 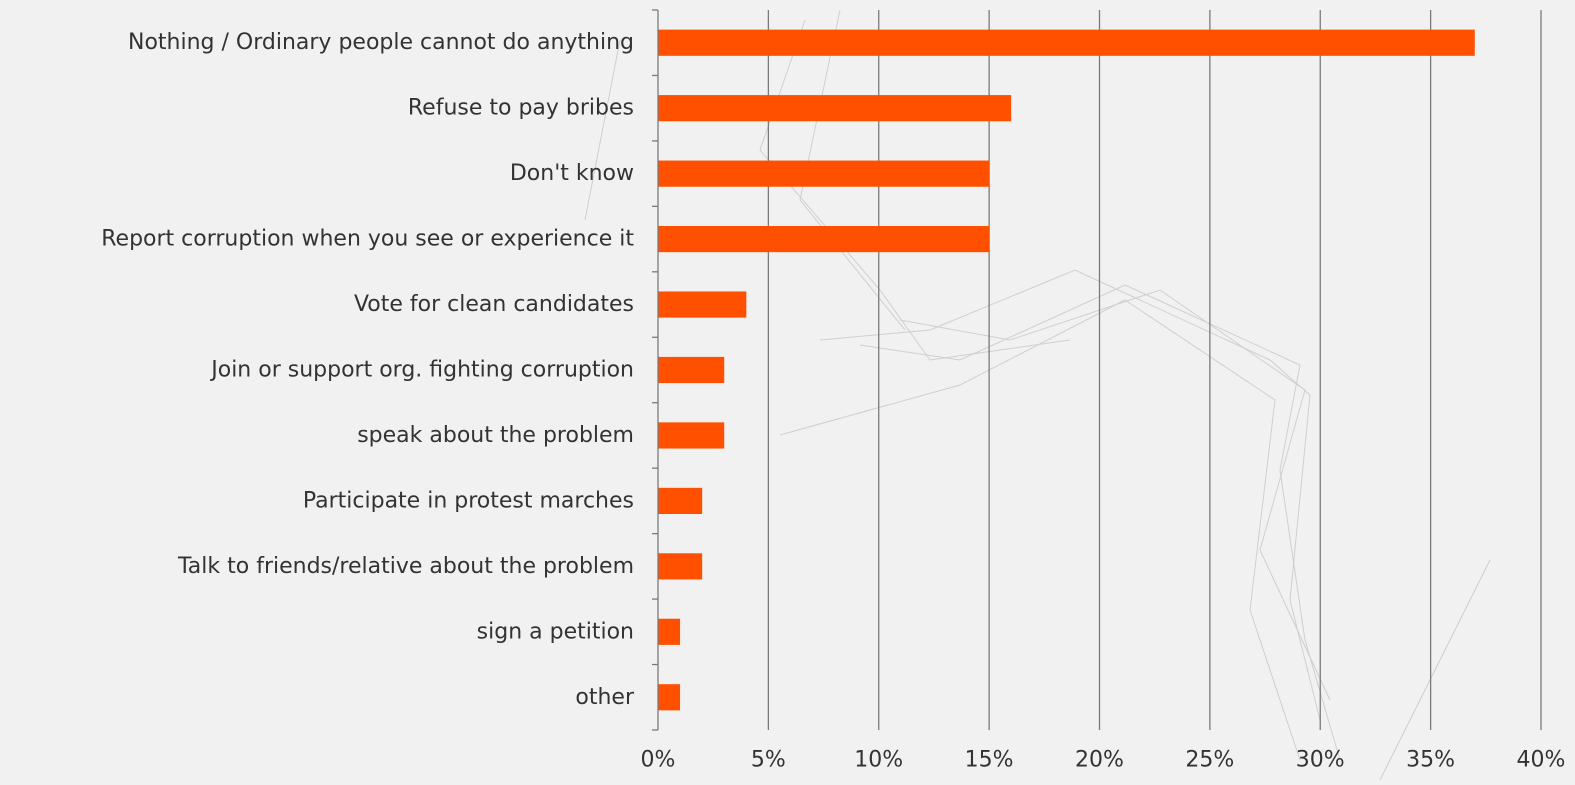 I want to click on x-tick-label: 0%, so click(x=658, y=760).